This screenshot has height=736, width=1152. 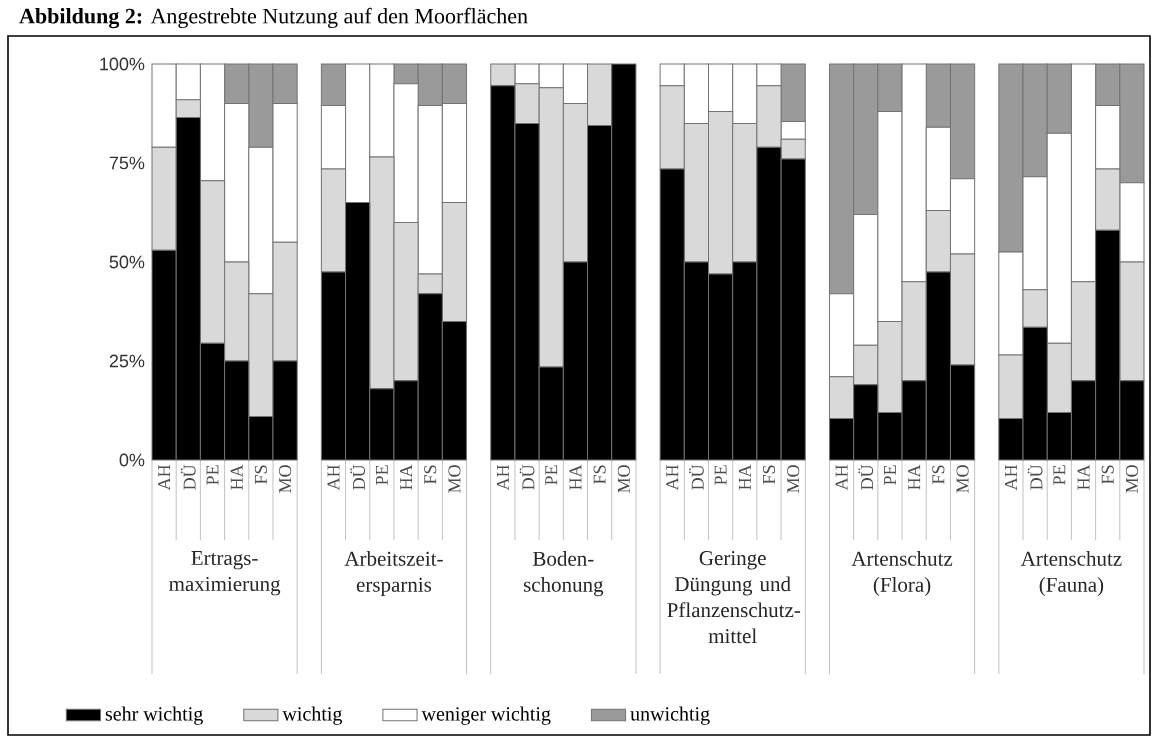 I want to click on y-tick-label: 0%, so click(x=132, y=460).